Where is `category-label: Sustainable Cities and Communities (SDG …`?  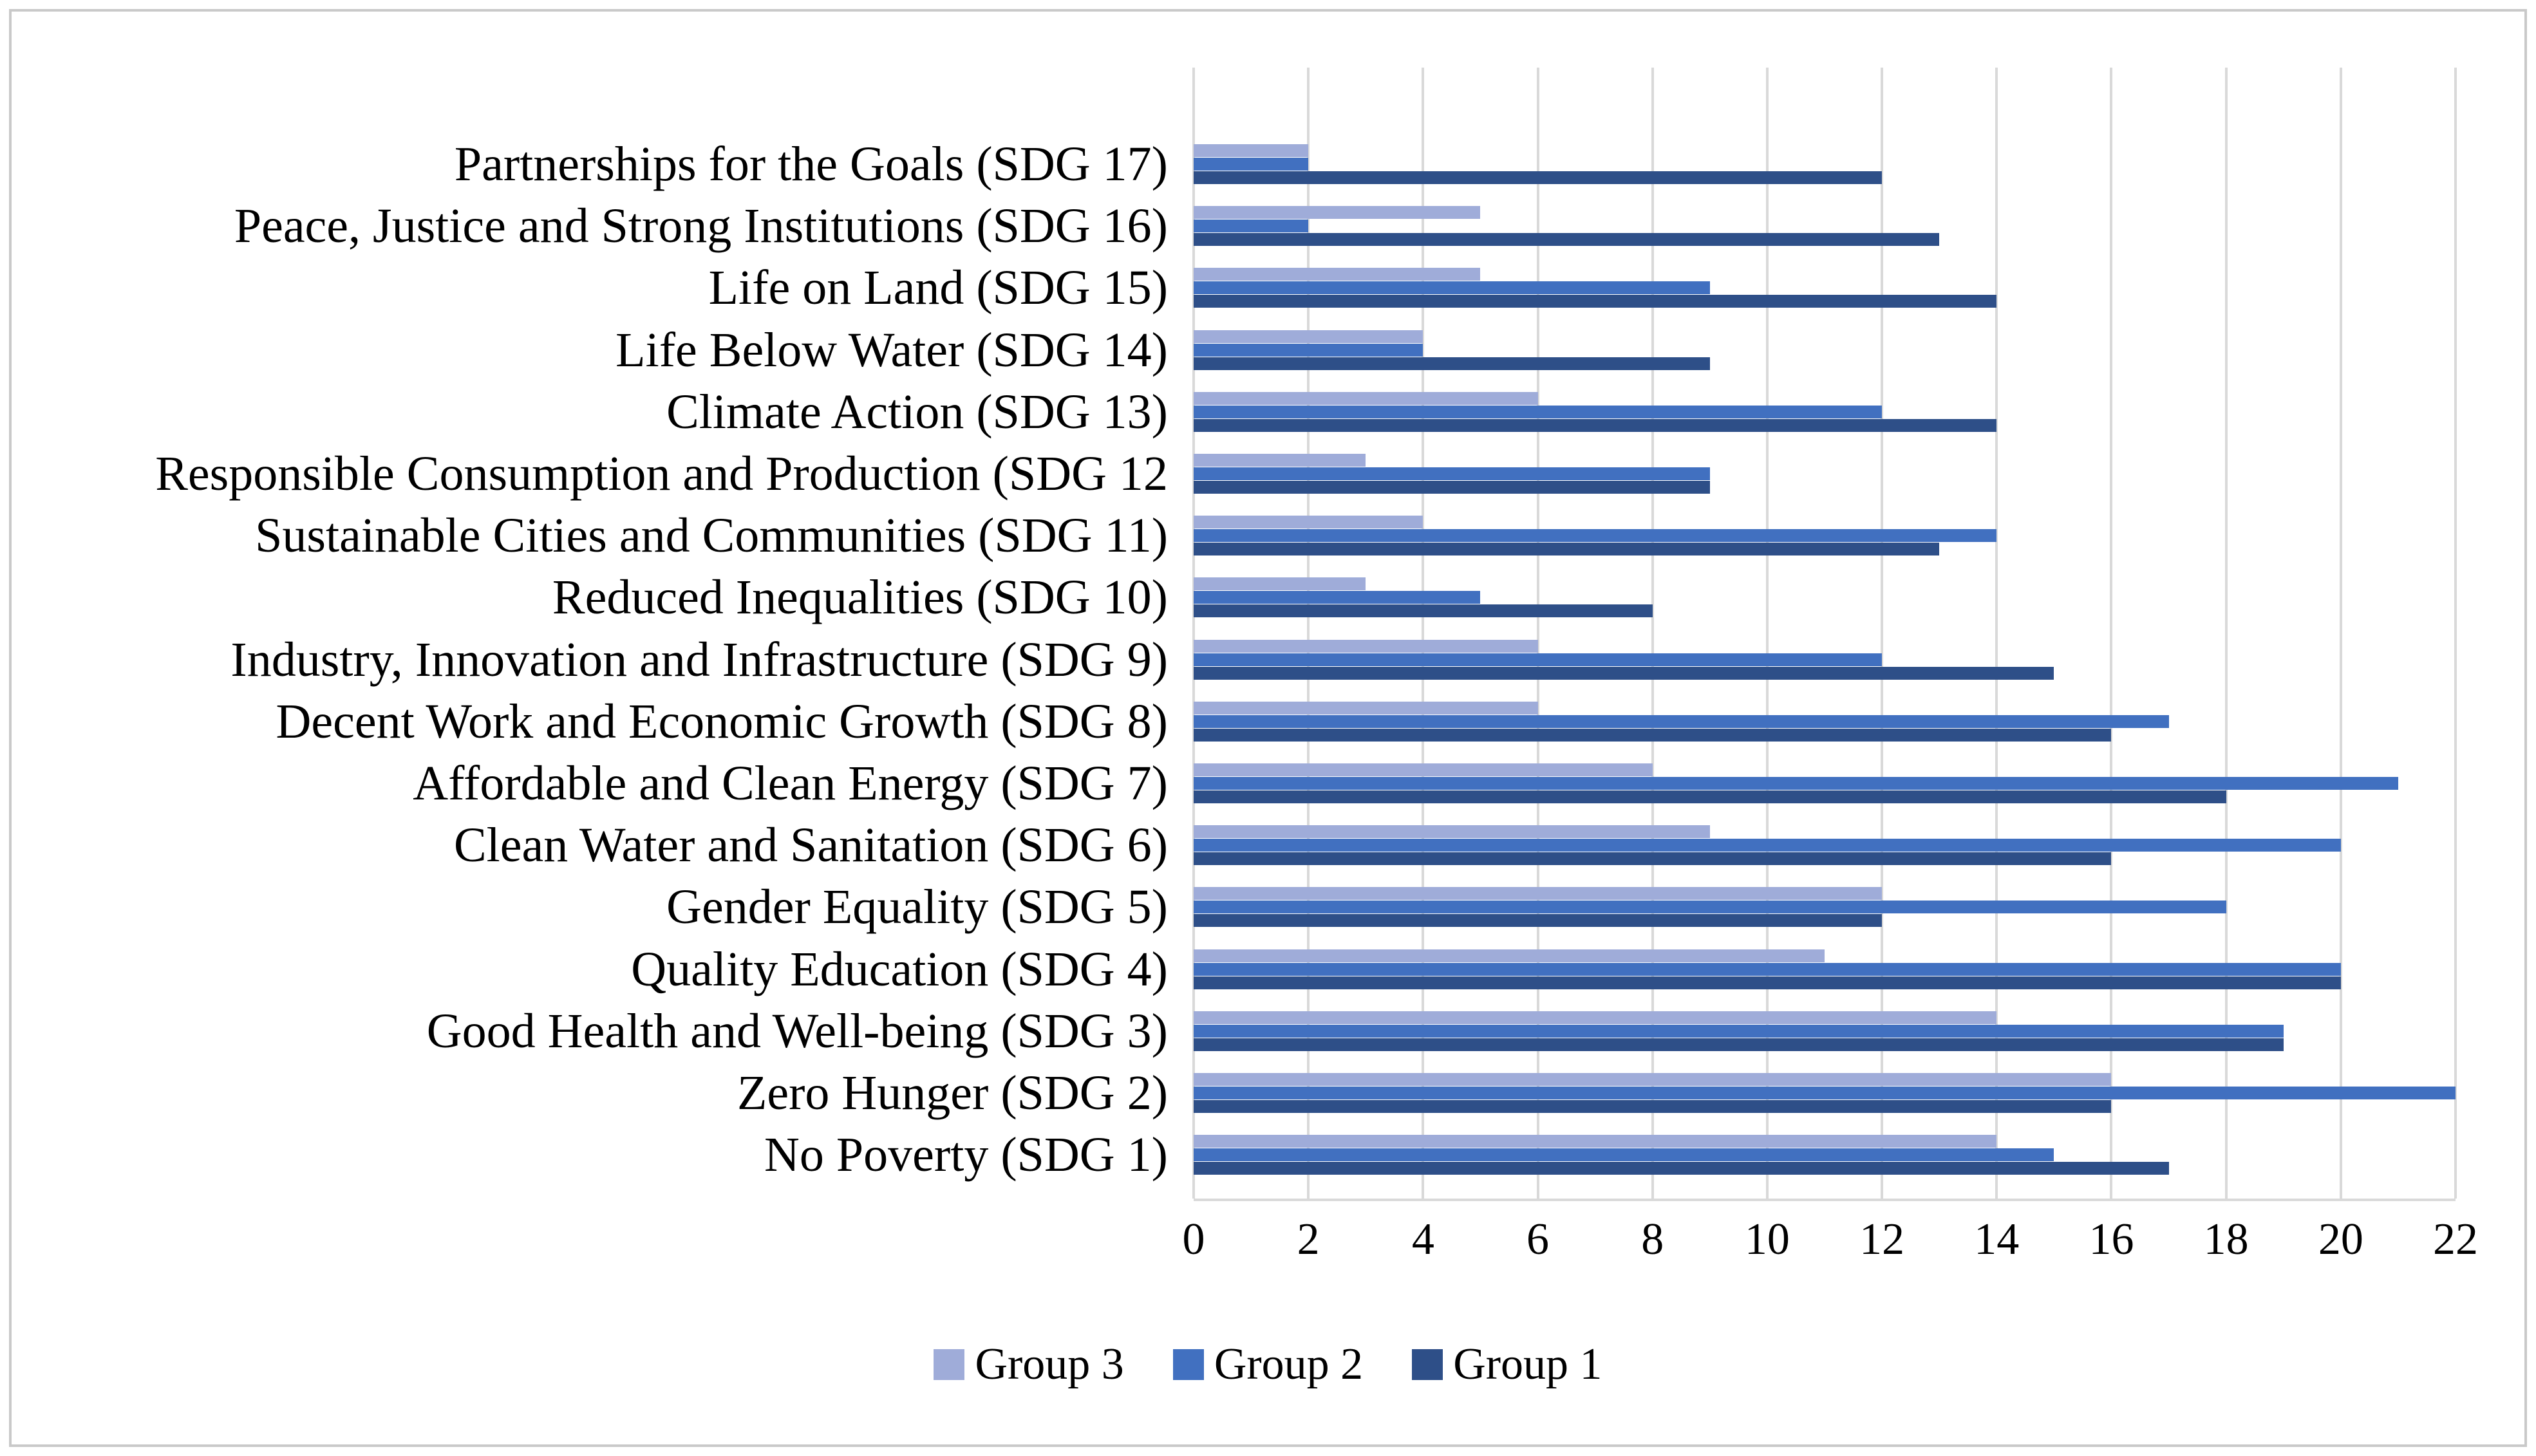 category-label: Sustainable Cities and Communities (SDG … is located at coordinates (711, 536).